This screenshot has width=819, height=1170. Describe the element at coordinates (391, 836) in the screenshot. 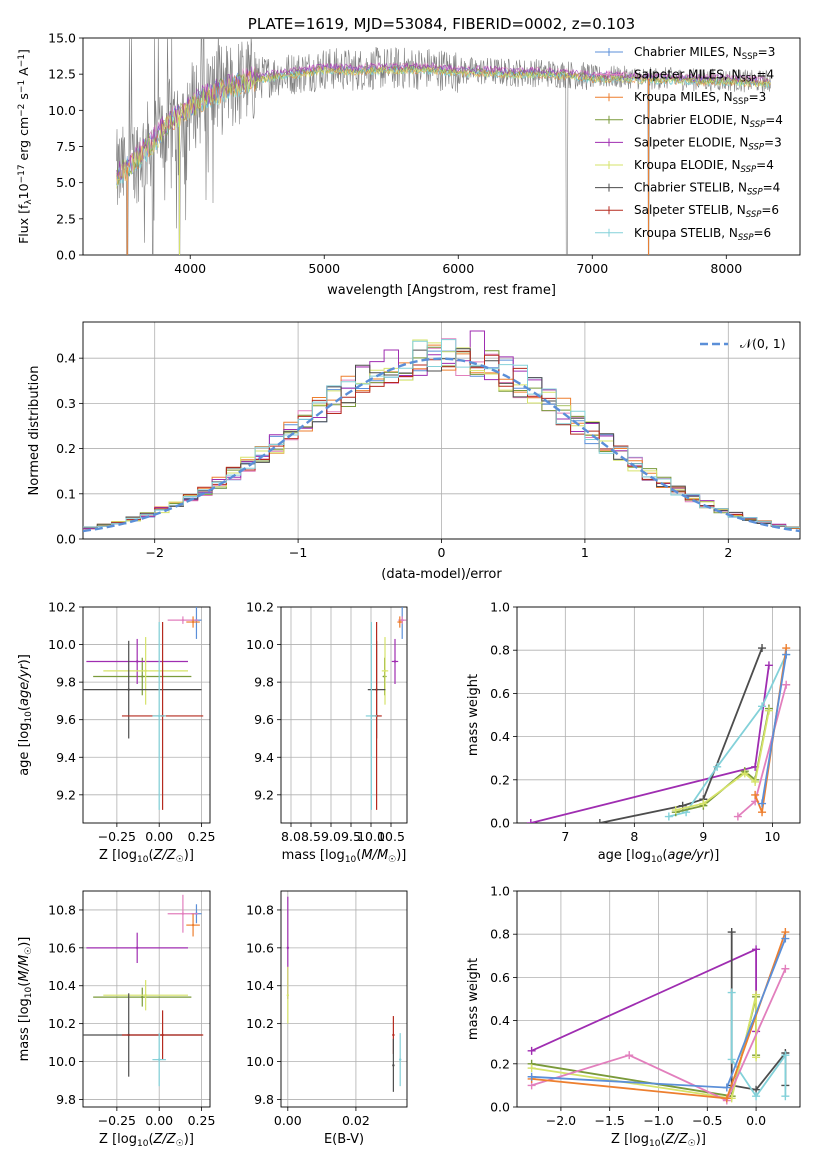

I see `age-vs-mass-xtick-label-5: 10.5` at that location.